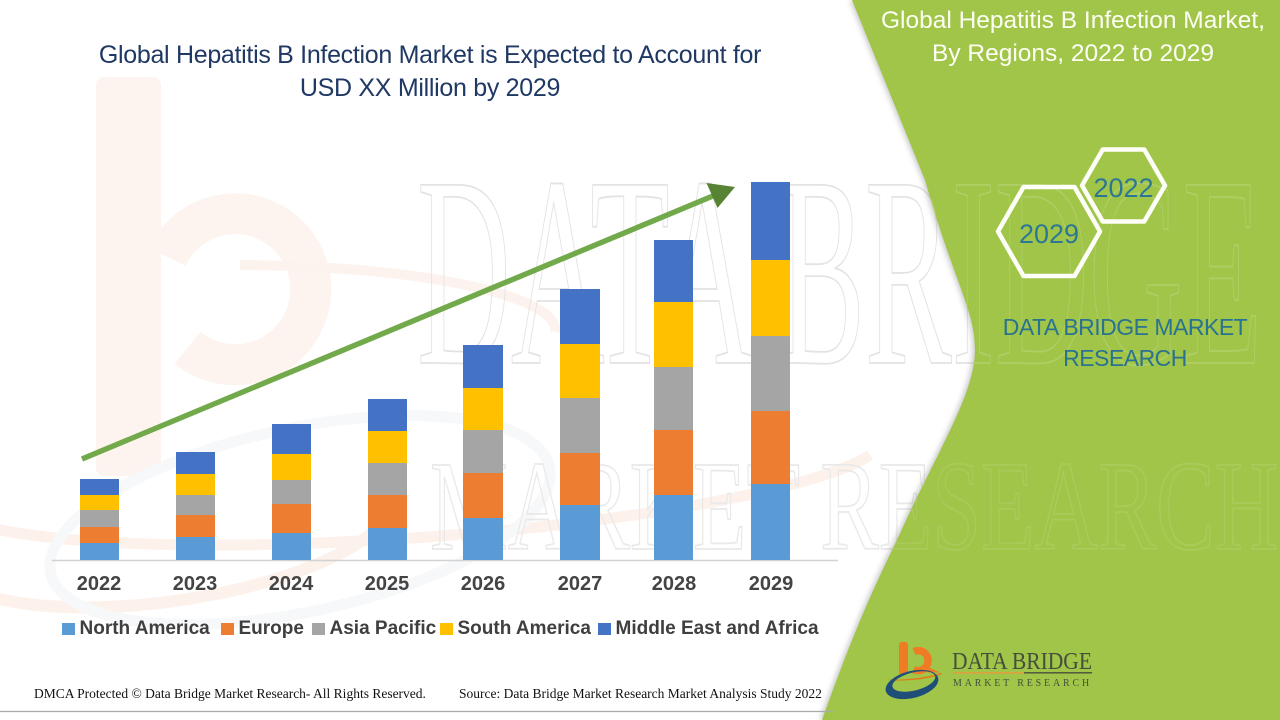 This screenshot has width=1280, height=720. What do you see at coordinates (1022, 662) in the screenshot?
I see `svg-text: DATA BRIDGE` at bounding box center [1022, 662].